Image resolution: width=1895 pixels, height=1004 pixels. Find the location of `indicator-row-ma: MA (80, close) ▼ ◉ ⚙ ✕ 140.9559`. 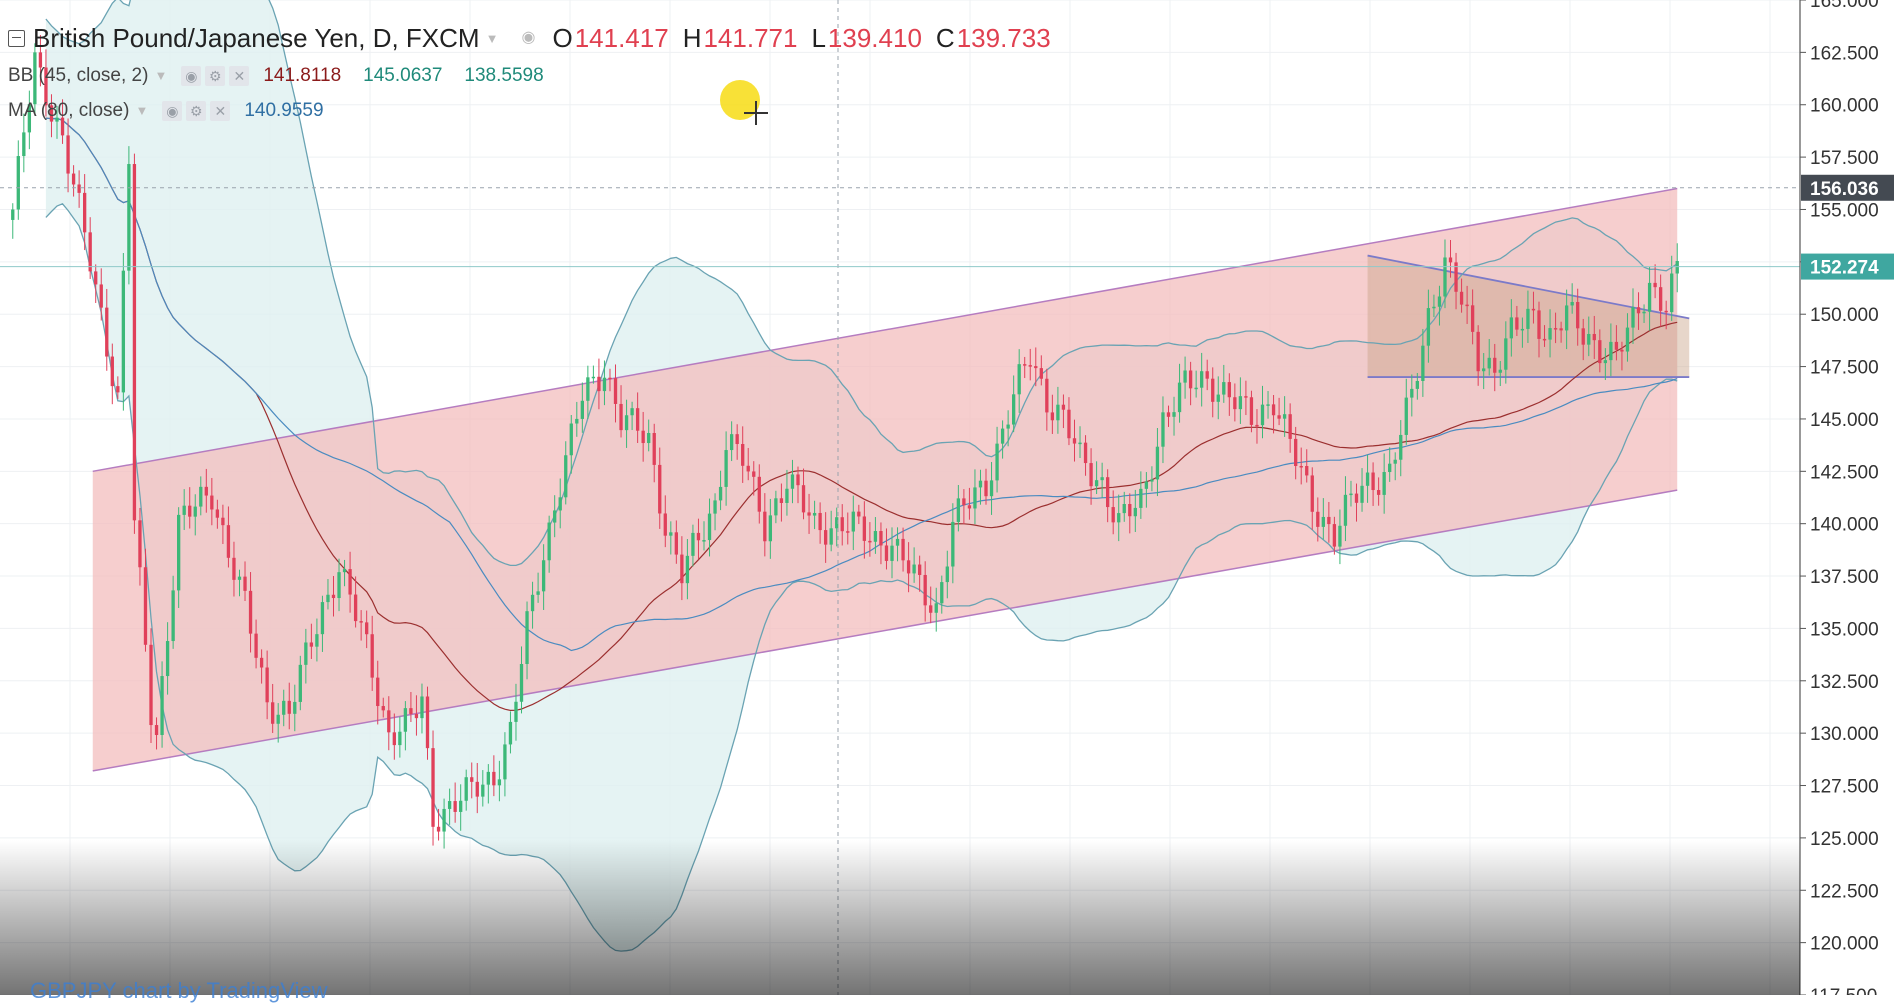

indicator-row-ma: MA (80, close) ▼ ◉ ⚙ ✕ 140.9559 is located at coordinates (529, 110).